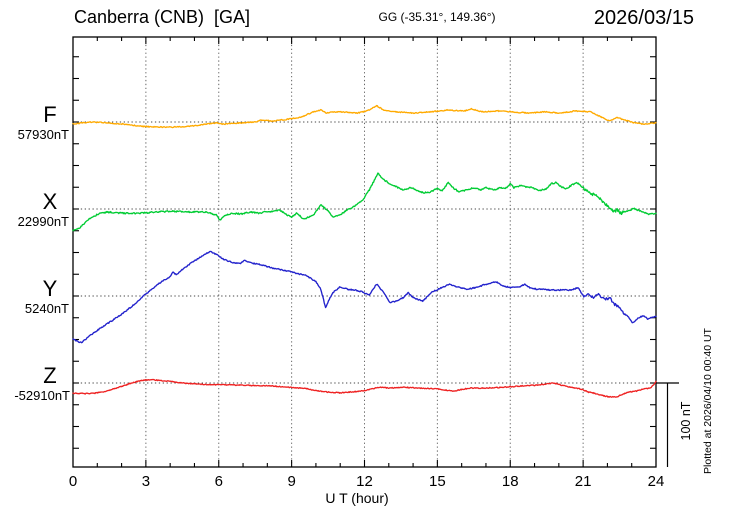 This screenshot has height=520, width=730. Describe the element at coordinates (583, 481) in the screenshot. I see `x-tick-label: 21` at that location.